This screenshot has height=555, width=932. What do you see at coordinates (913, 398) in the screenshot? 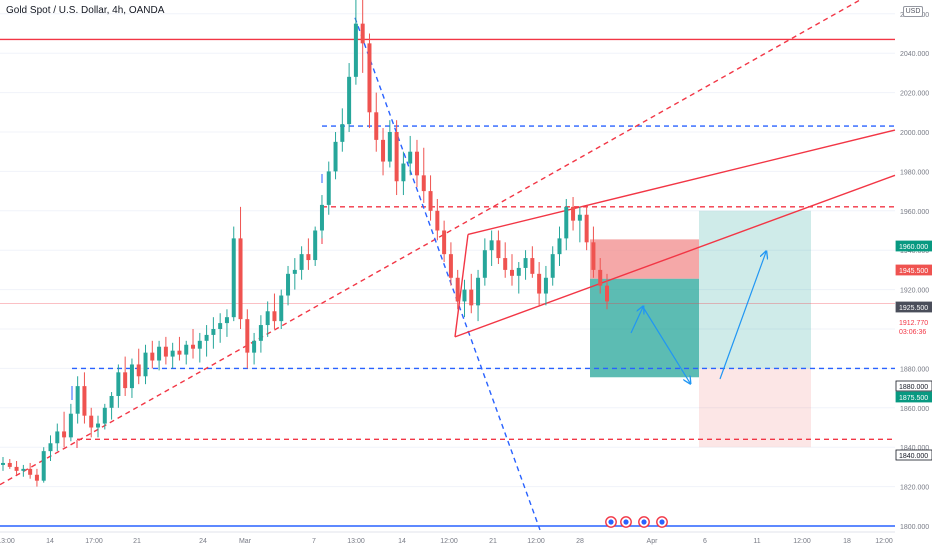
I see `price-label-value: 1875.500` at bounding box center [913, 398].